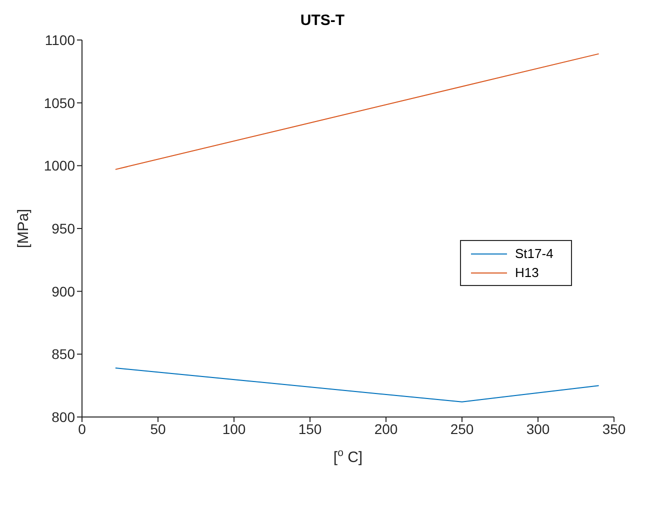  Describe the element at coordinates (462, 428) in the screenshot. I see `x-tick-label: 250` at that location.